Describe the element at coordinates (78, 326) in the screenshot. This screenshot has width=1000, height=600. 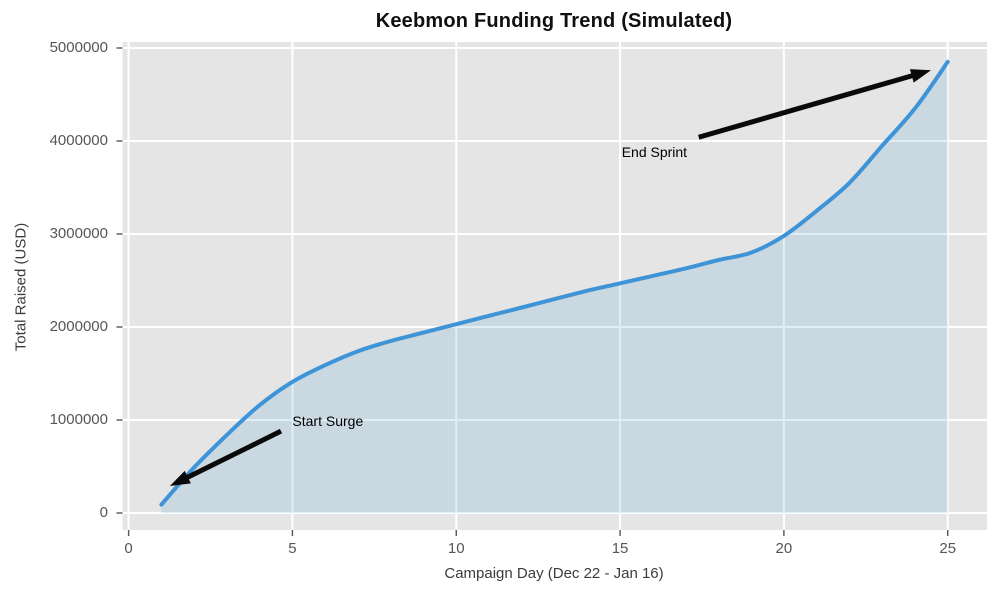
I see `y-tick-label: 2000000` at that location.